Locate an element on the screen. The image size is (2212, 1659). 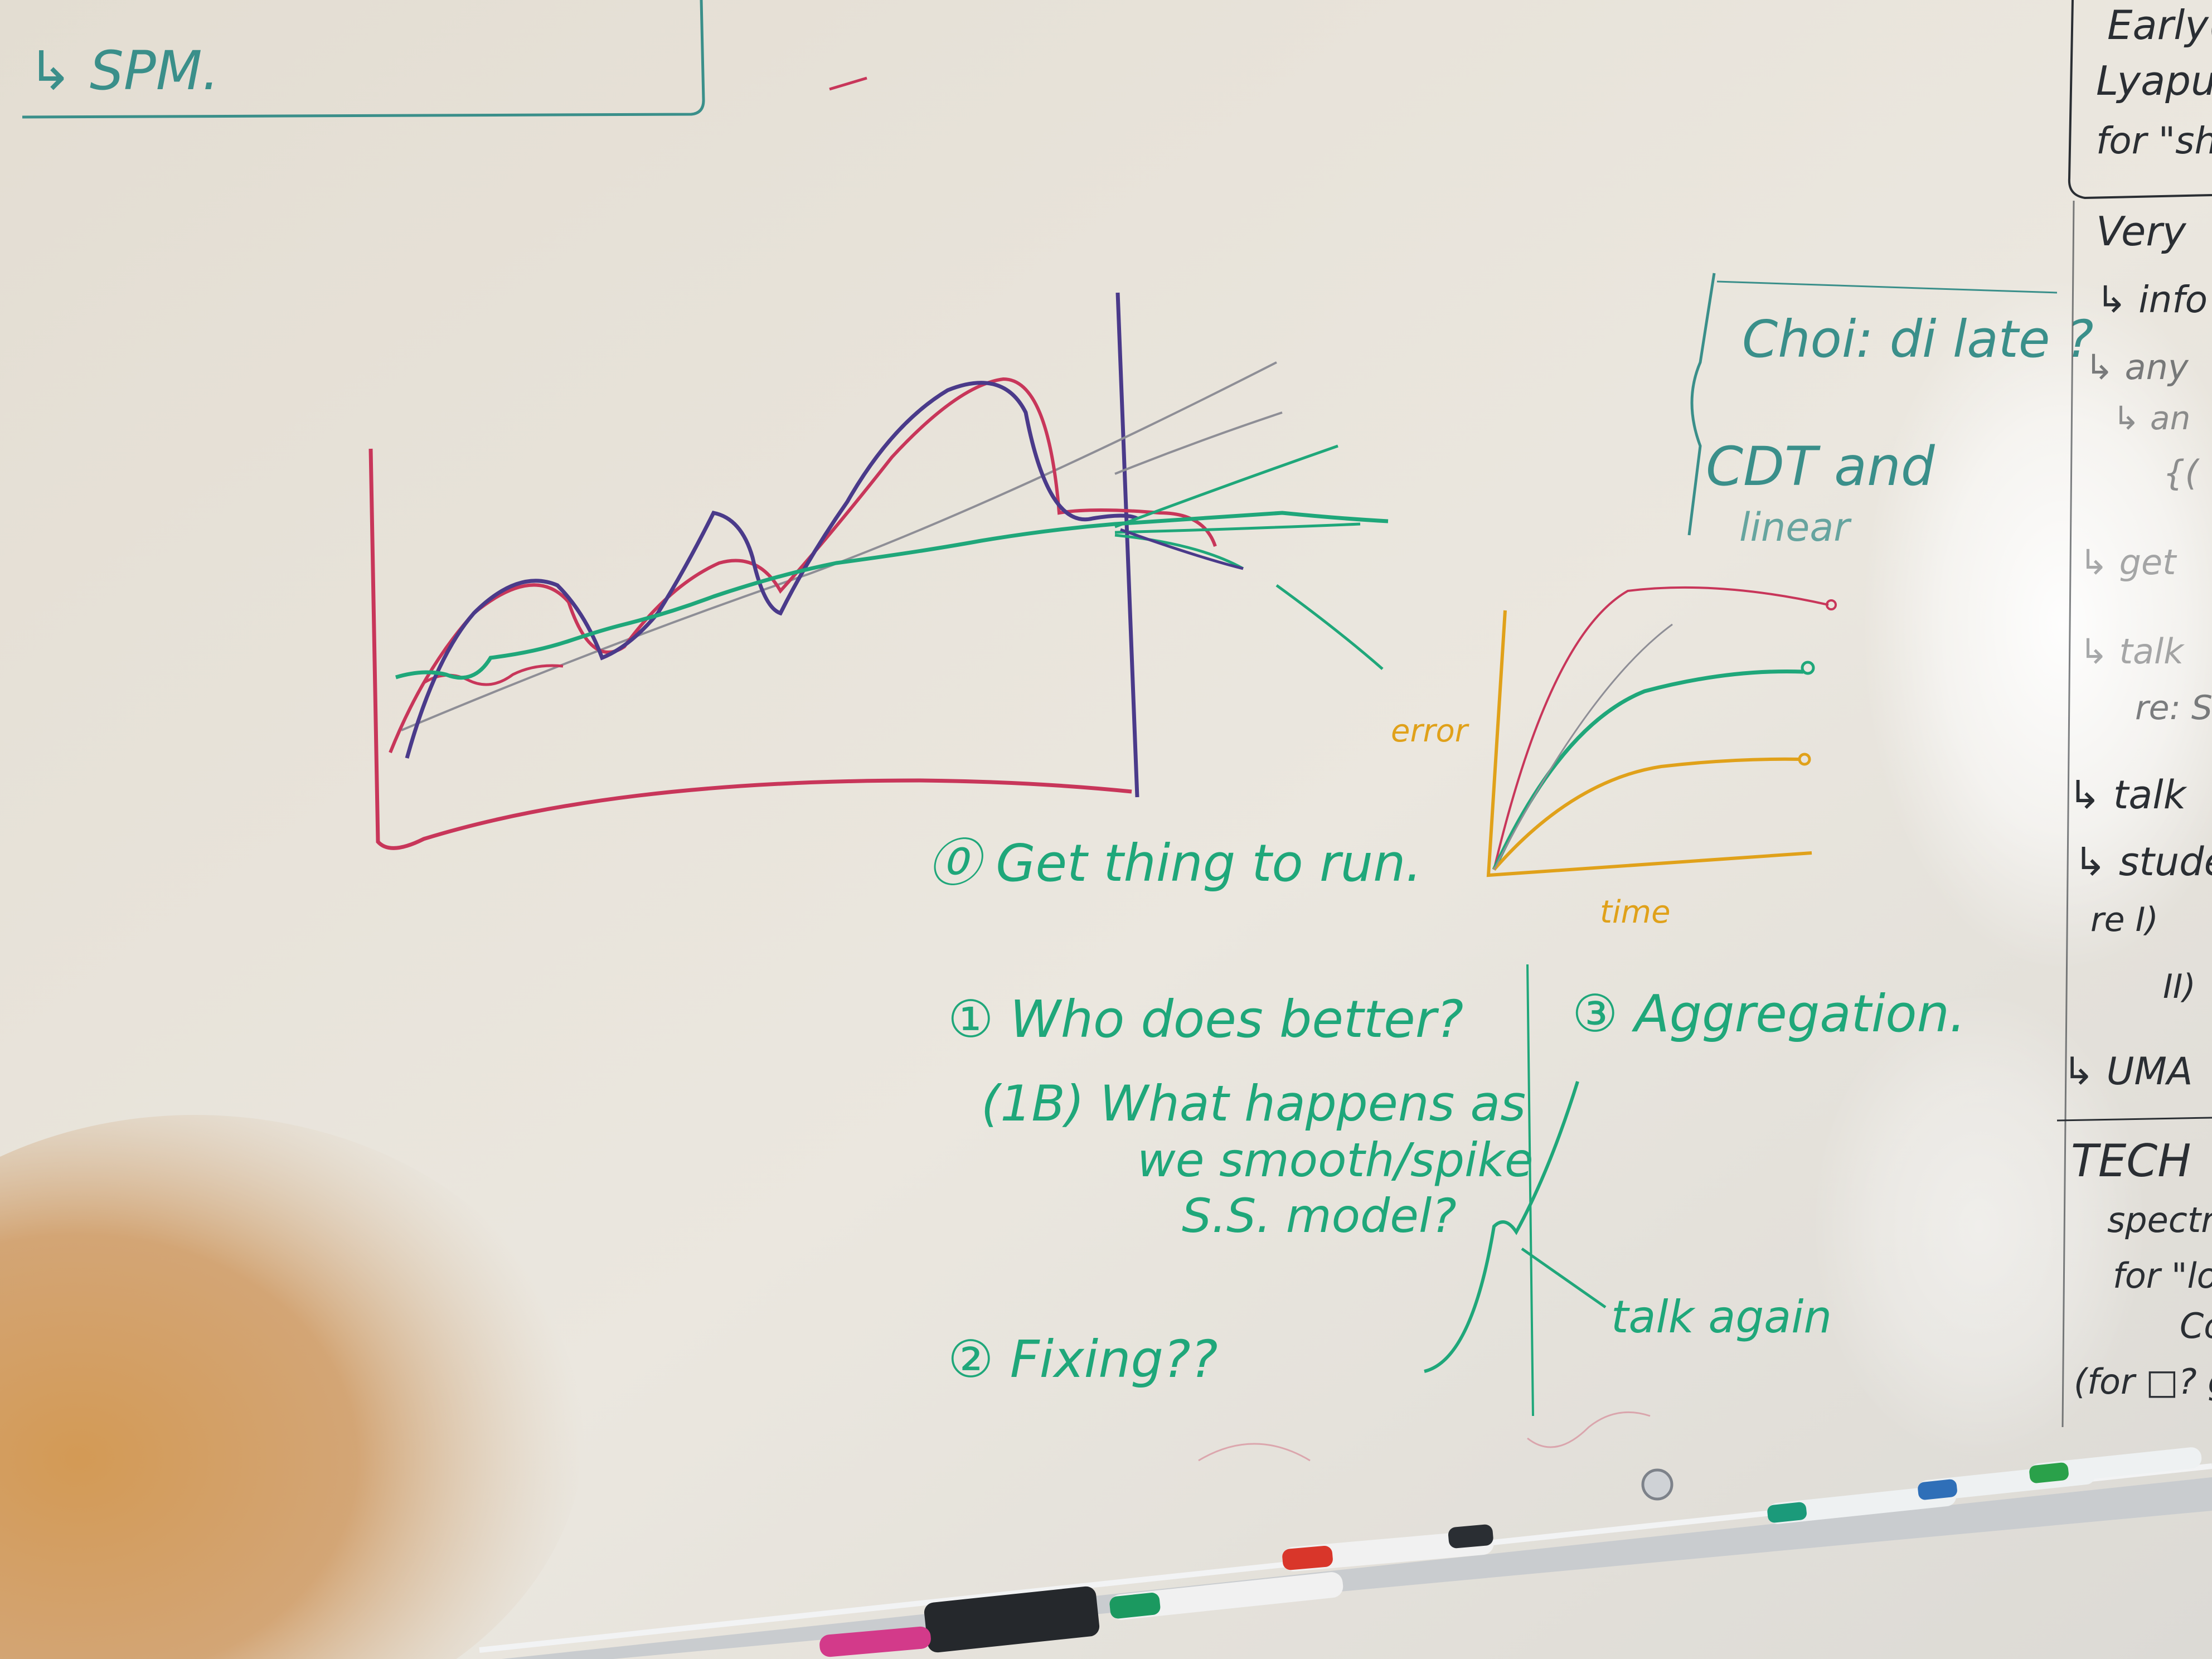
candidate-notes: Choi: di late ? CDT and linear is located at coordinates (1890, 412).